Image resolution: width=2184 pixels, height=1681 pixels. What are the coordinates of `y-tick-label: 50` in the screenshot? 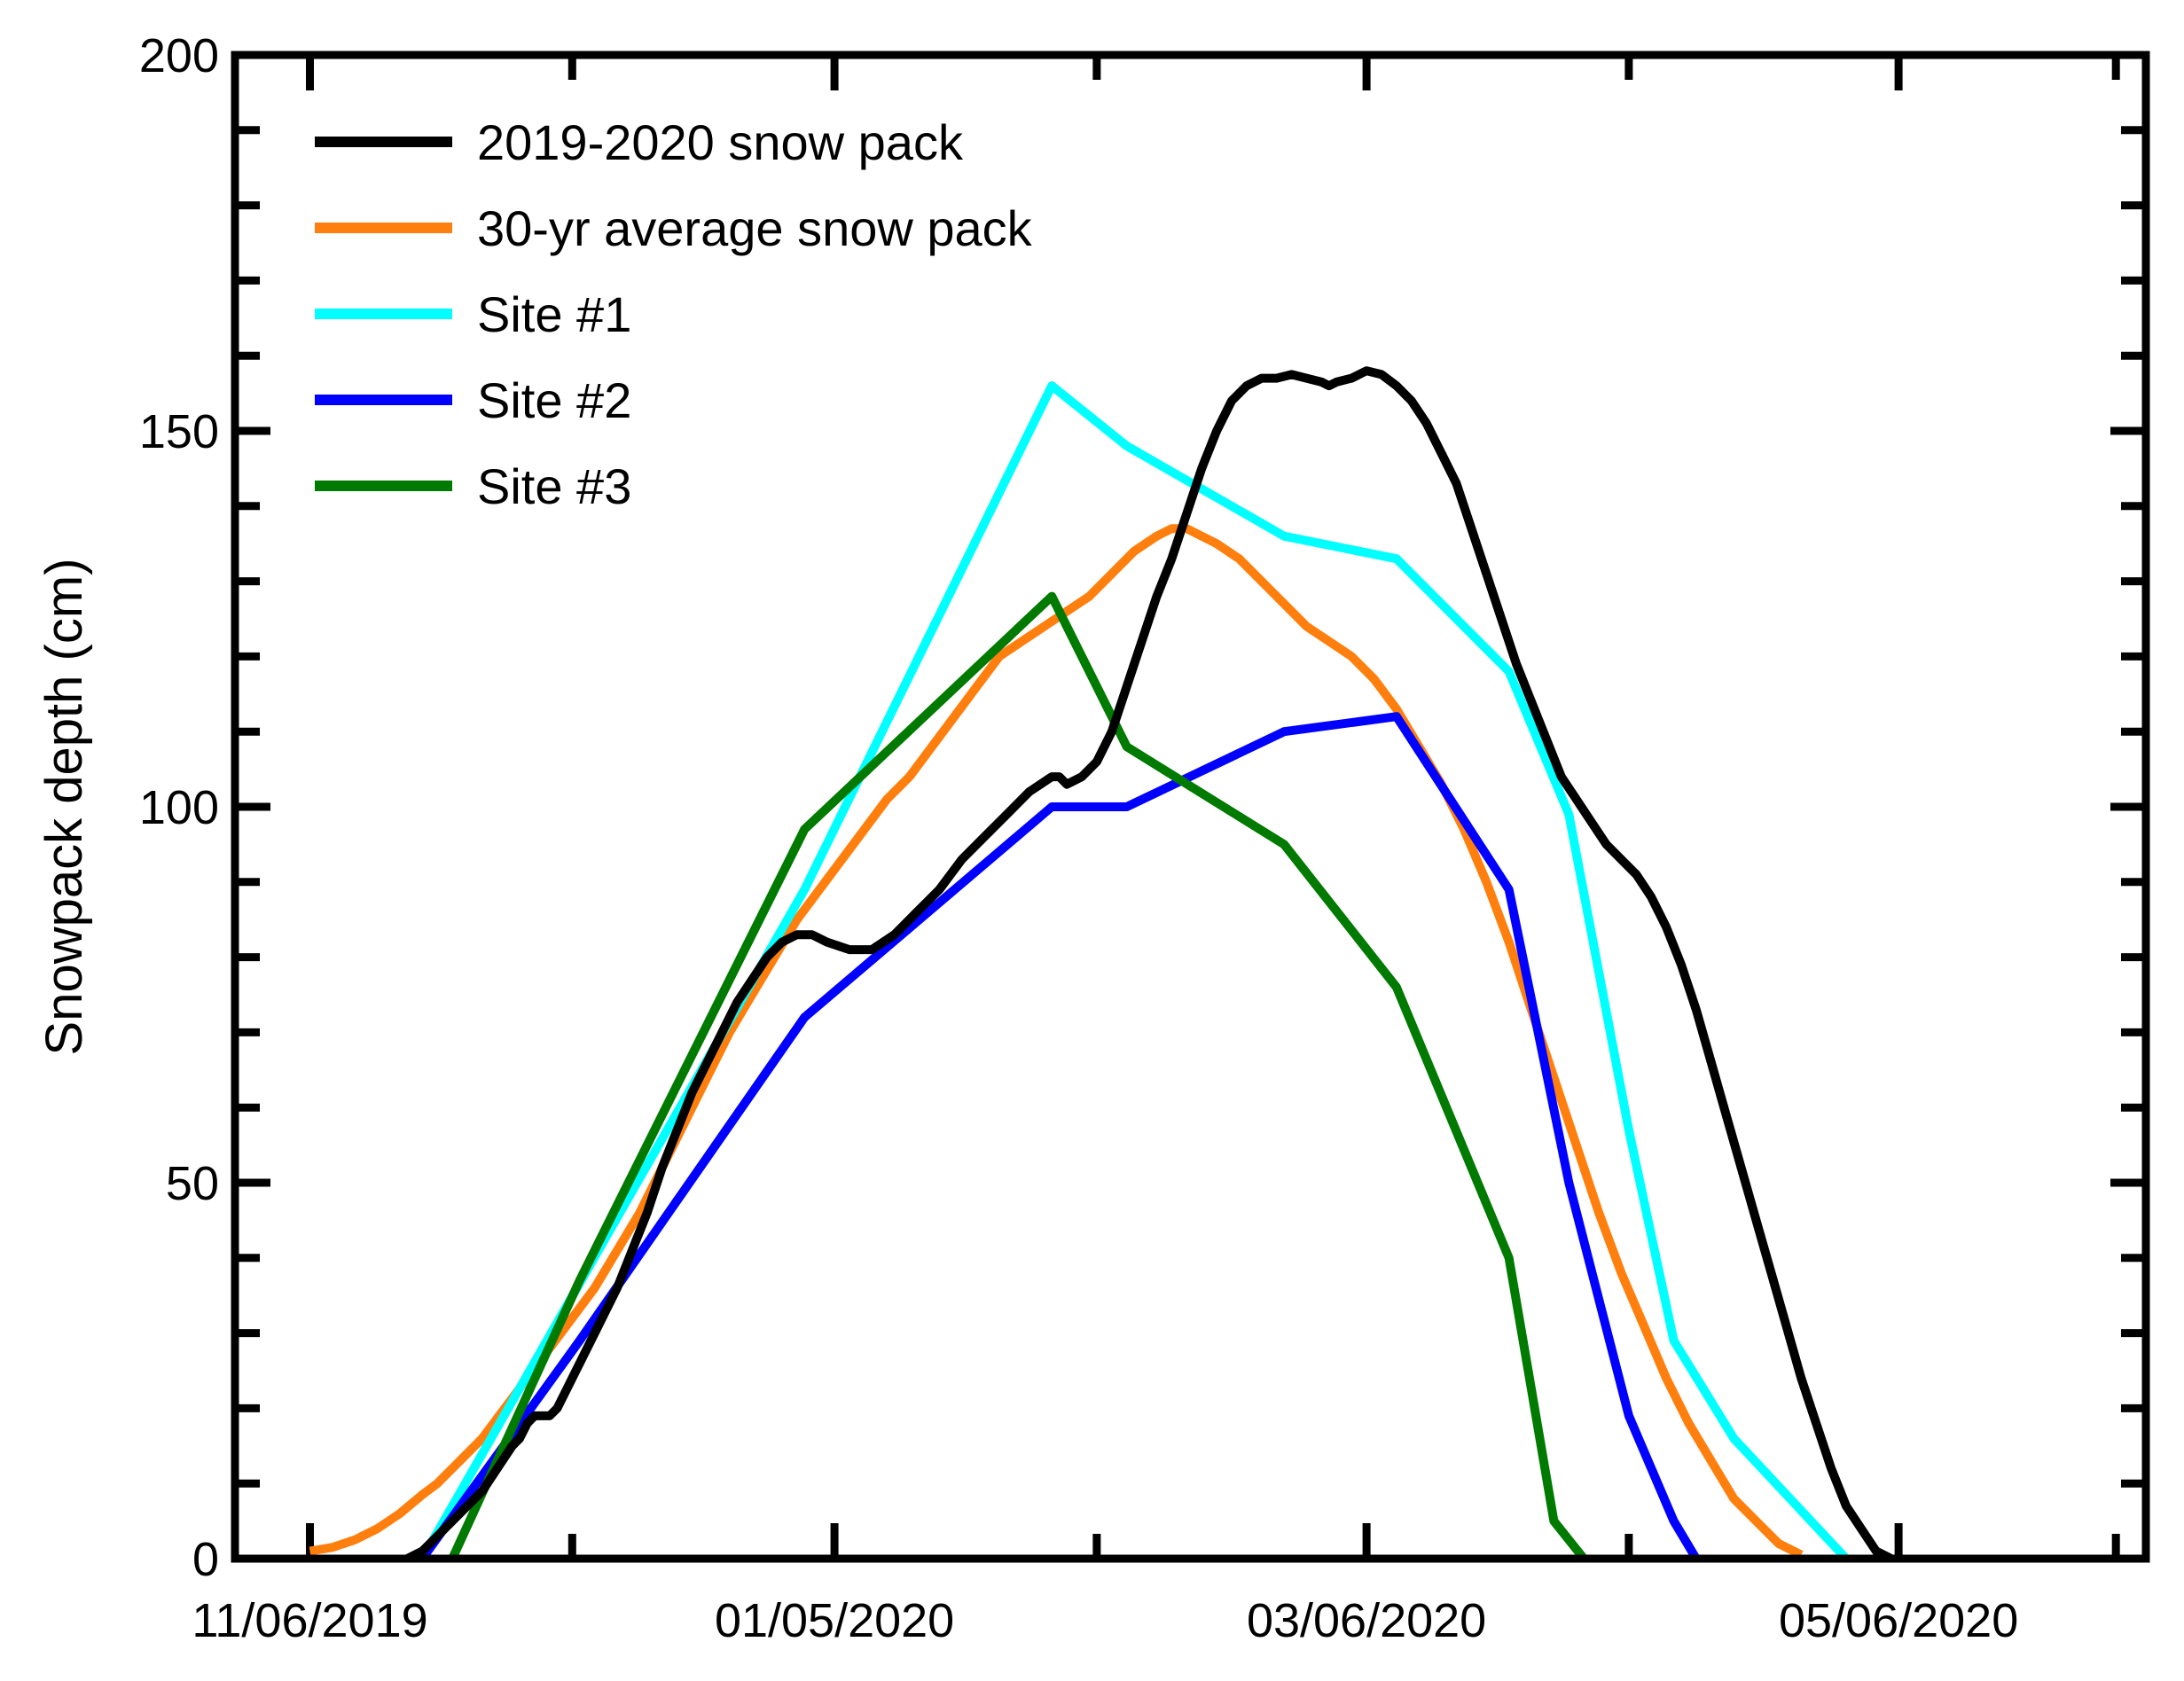 It's located at (192, 1183).